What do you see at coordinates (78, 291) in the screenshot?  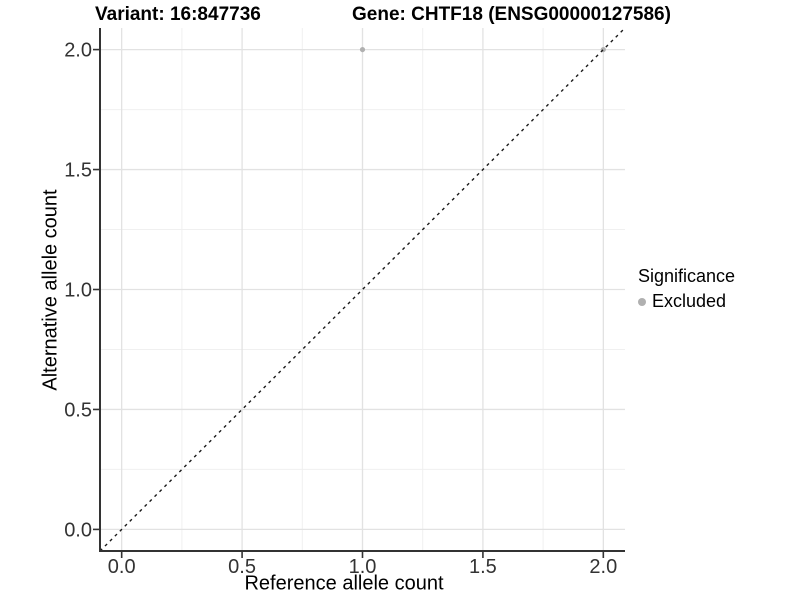 I see `y-tick-label: 1.0` at bounding box center [78, 291].